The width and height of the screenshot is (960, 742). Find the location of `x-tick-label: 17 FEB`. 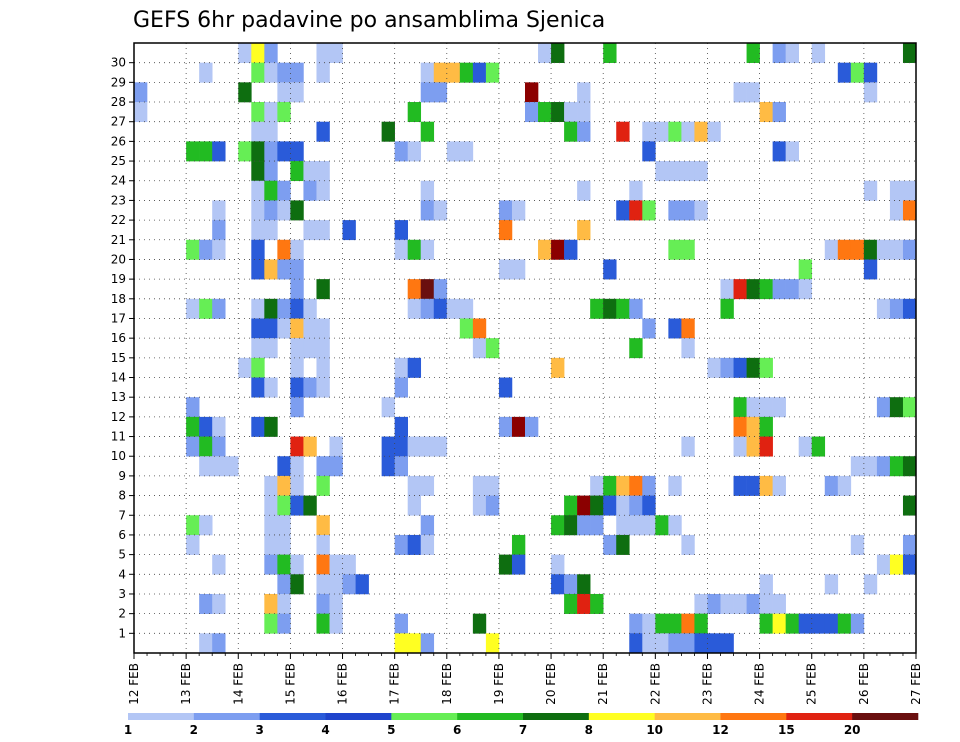

x-tick-label: 17 FEB is located at coordinates (395, 684).